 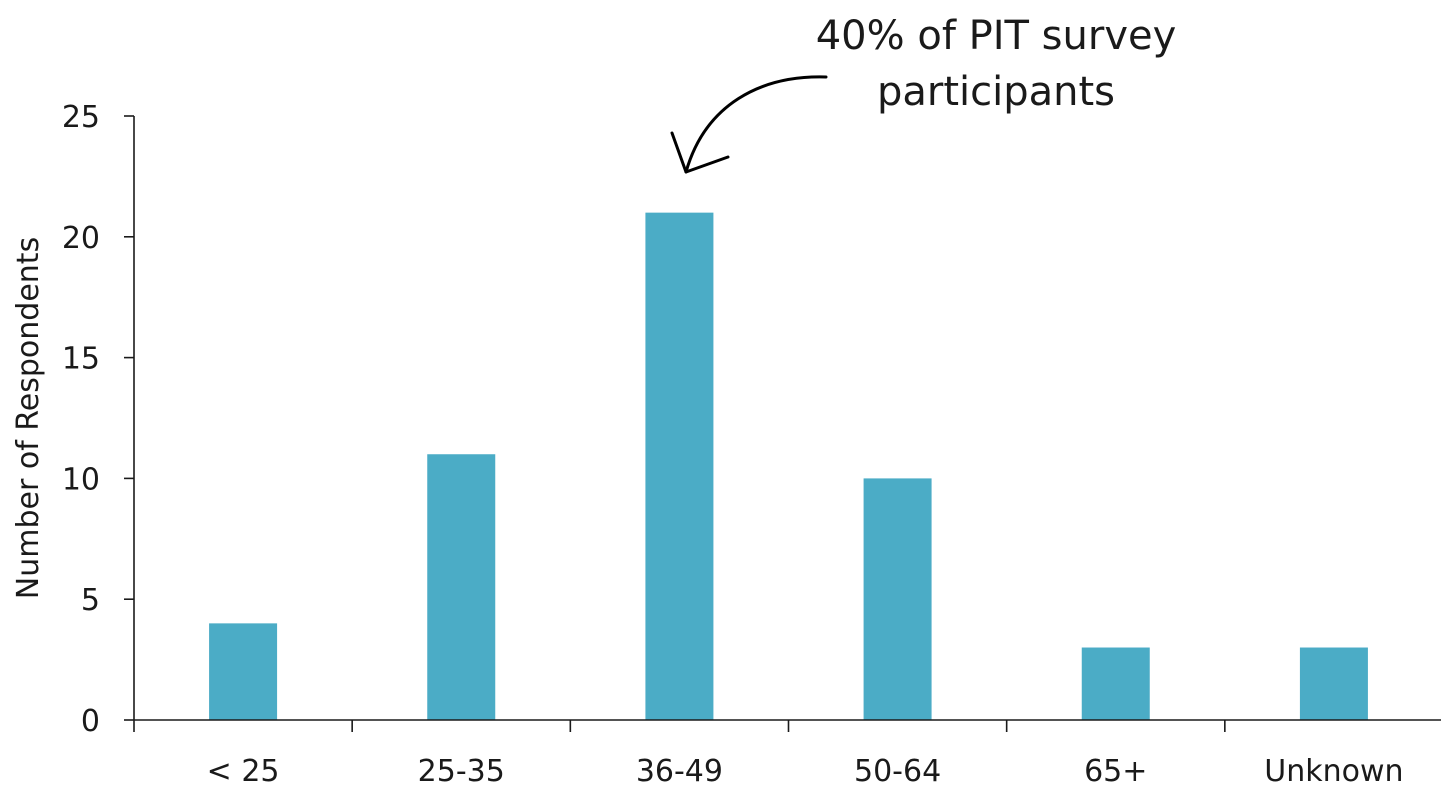 What do you see at coordinates (243, 770) in the screenshot?
I see `x-category-label: < 25` at bounding box center [243, 770].